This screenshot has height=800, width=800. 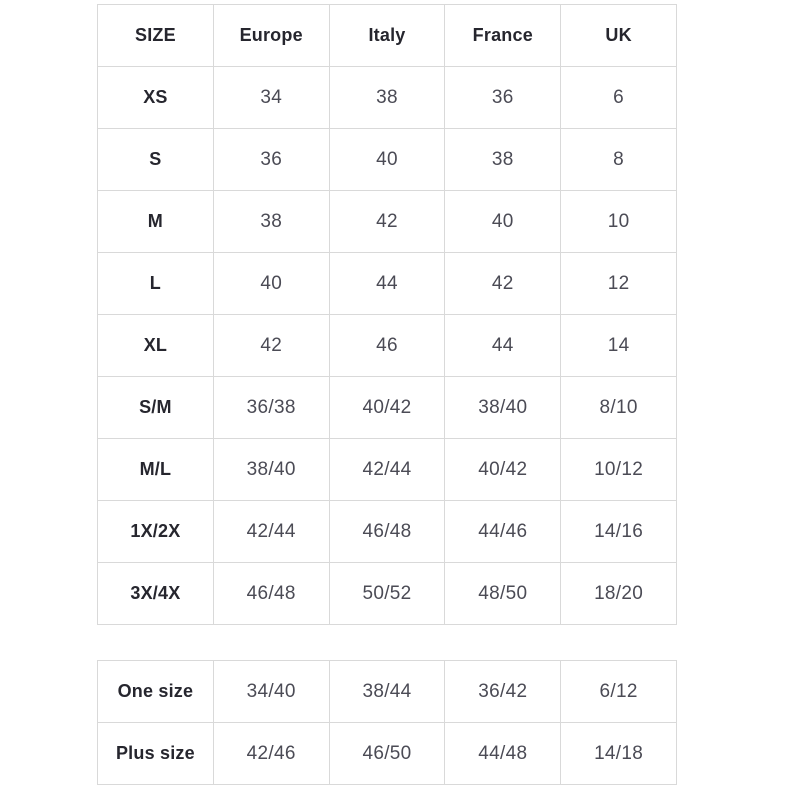 What do you see at coordinates (155, 35) in the screenshot?
I see `column-header-size: SIZE` at bounding box center [155, 35].